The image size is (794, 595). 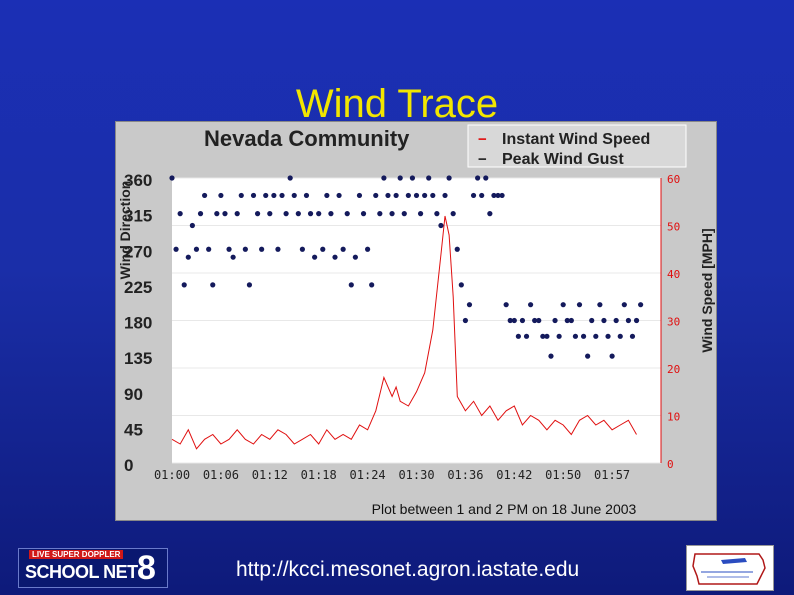 What do you see at coordinates (504, 509) in the screenshot?
I see `x-axis-label: Plot between 1 and 2 PM on 18 June 2003` at bounding box center [504, 509].